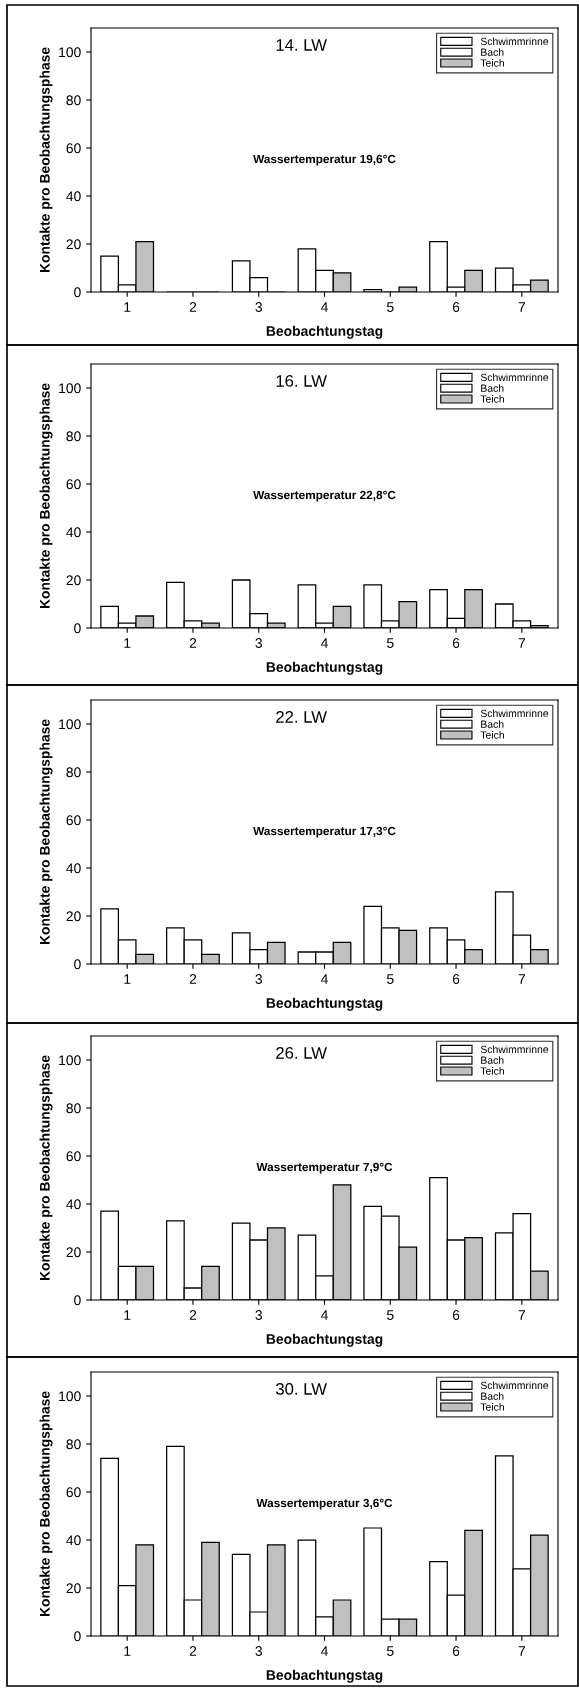  I want to click on annotation: Wassertemperatur 22,8°C, so click(324, 496).